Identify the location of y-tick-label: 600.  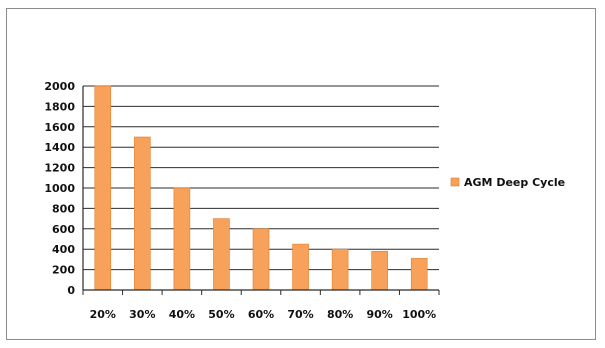
(63, 229).